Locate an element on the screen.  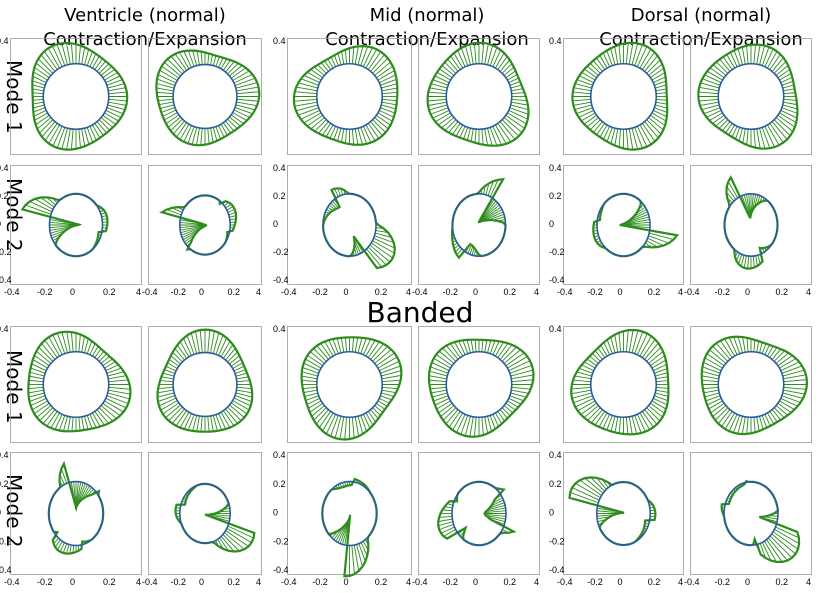
column-title-mid: Mid (normal) Contraction/Expansion is located at coordinates (427, 28).